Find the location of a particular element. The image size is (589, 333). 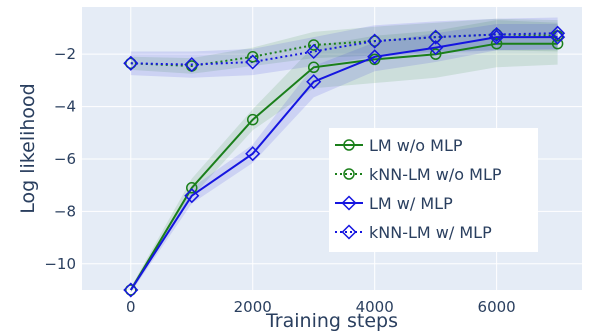

x-tick-label: 2000 is located at coordinates (253, 307).